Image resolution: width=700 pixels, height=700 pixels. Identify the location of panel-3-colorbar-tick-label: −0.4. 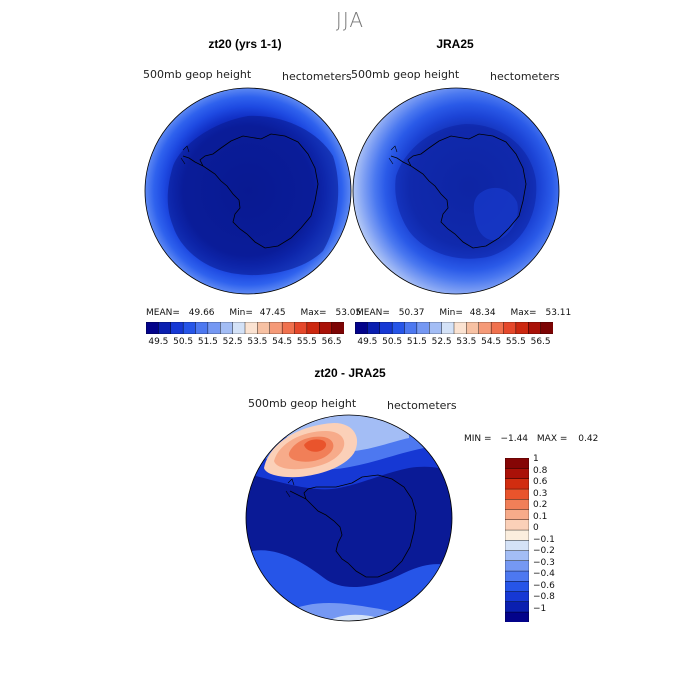
(544, 574).